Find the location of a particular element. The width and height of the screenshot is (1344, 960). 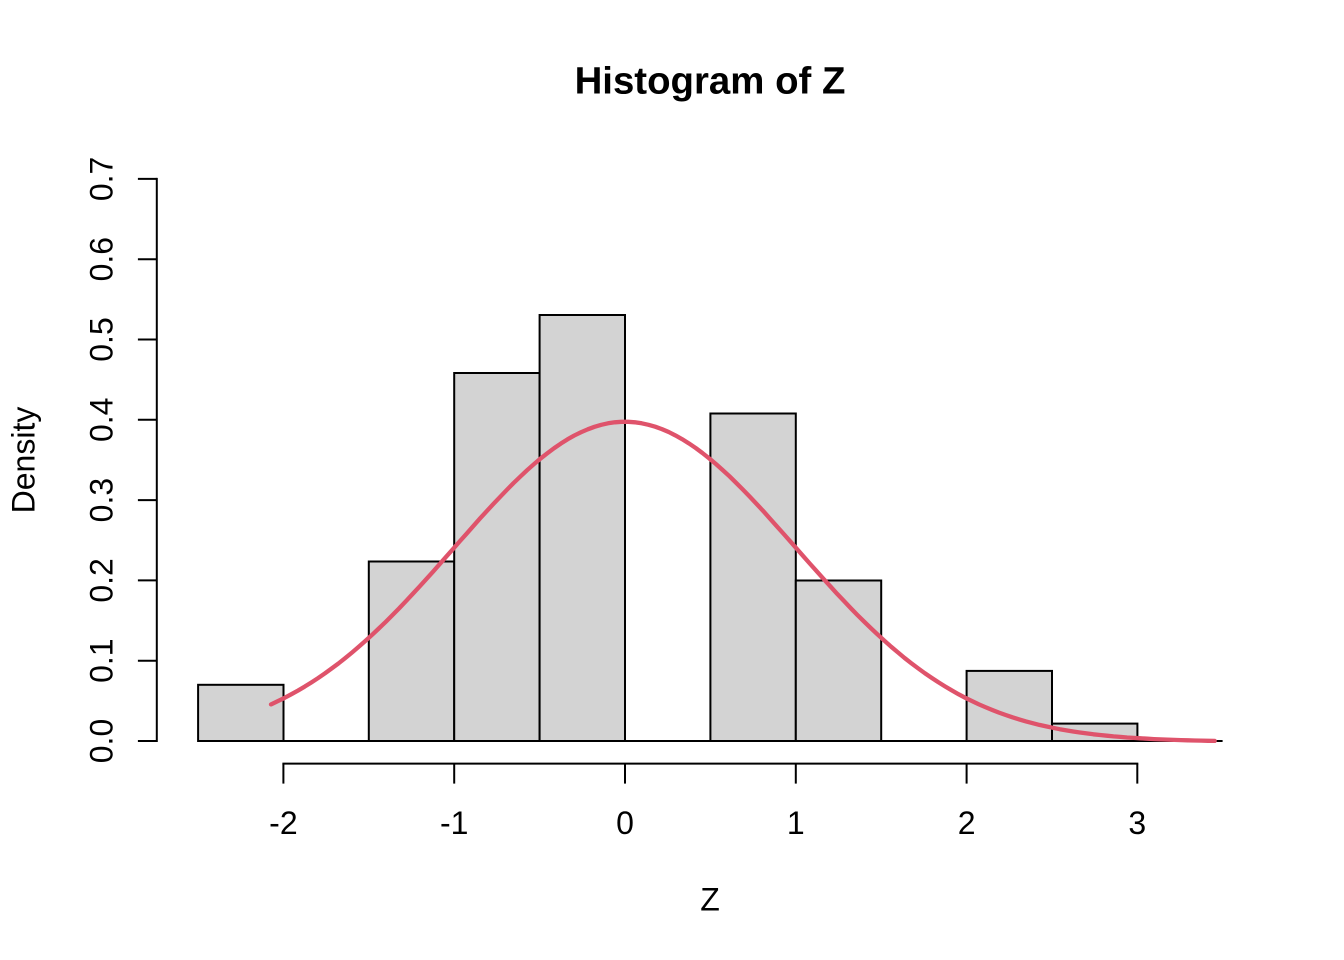

svg-text: 0.3 is located at coordinates (101, 500).